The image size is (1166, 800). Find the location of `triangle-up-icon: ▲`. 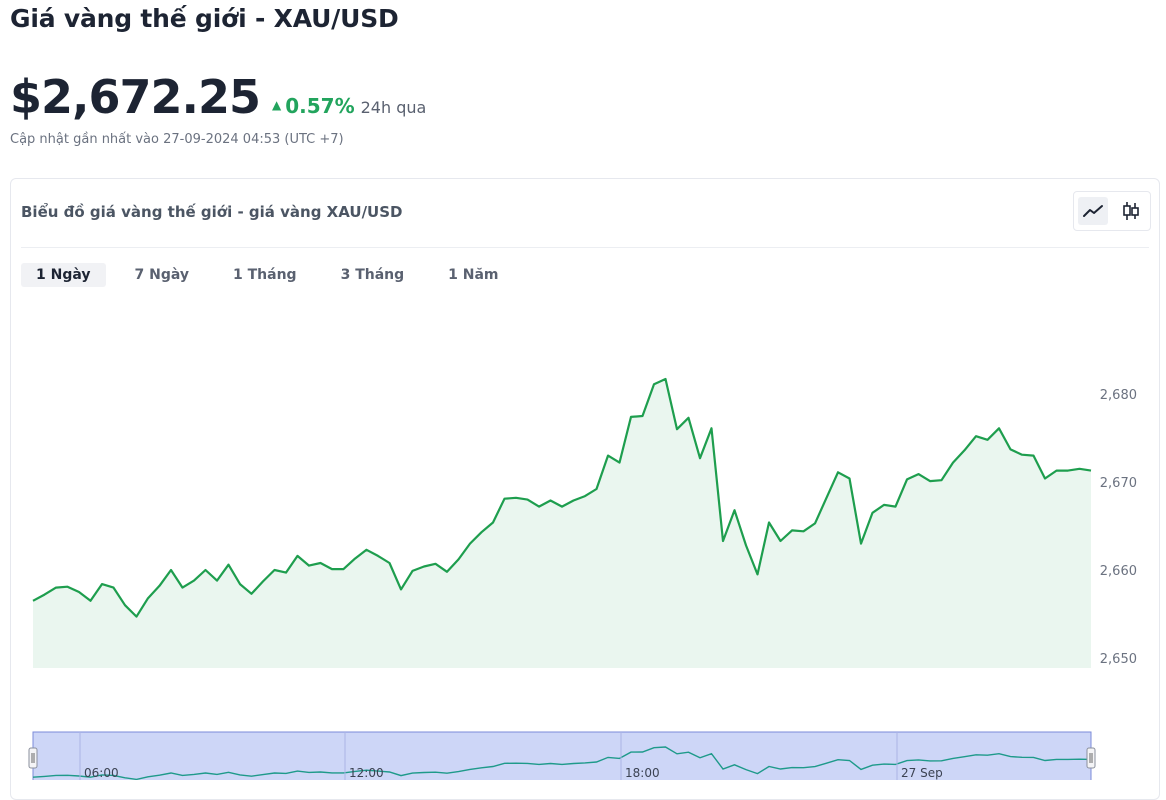

triangle-up-icon: ▲ is located at coordinates (277, 105).